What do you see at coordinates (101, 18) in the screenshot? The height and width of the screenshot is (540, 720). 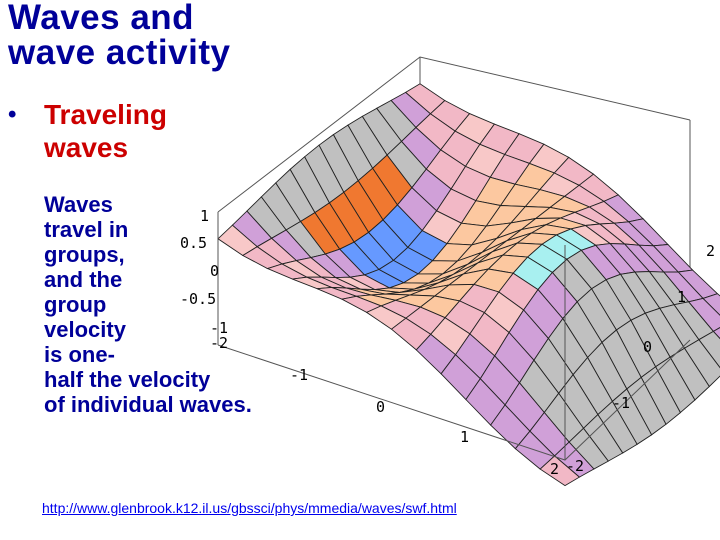 I see `title-line-1: Waves and` at bounding box center [101, 18].